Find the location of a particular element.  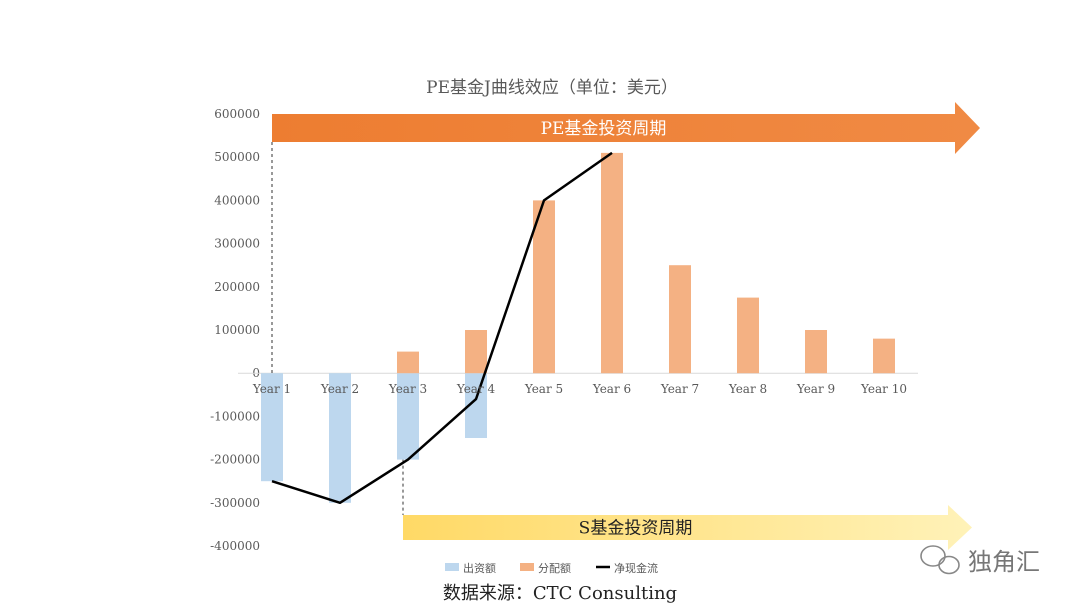

x-tick-label: Year 8 is located at coordinates (747, 389).